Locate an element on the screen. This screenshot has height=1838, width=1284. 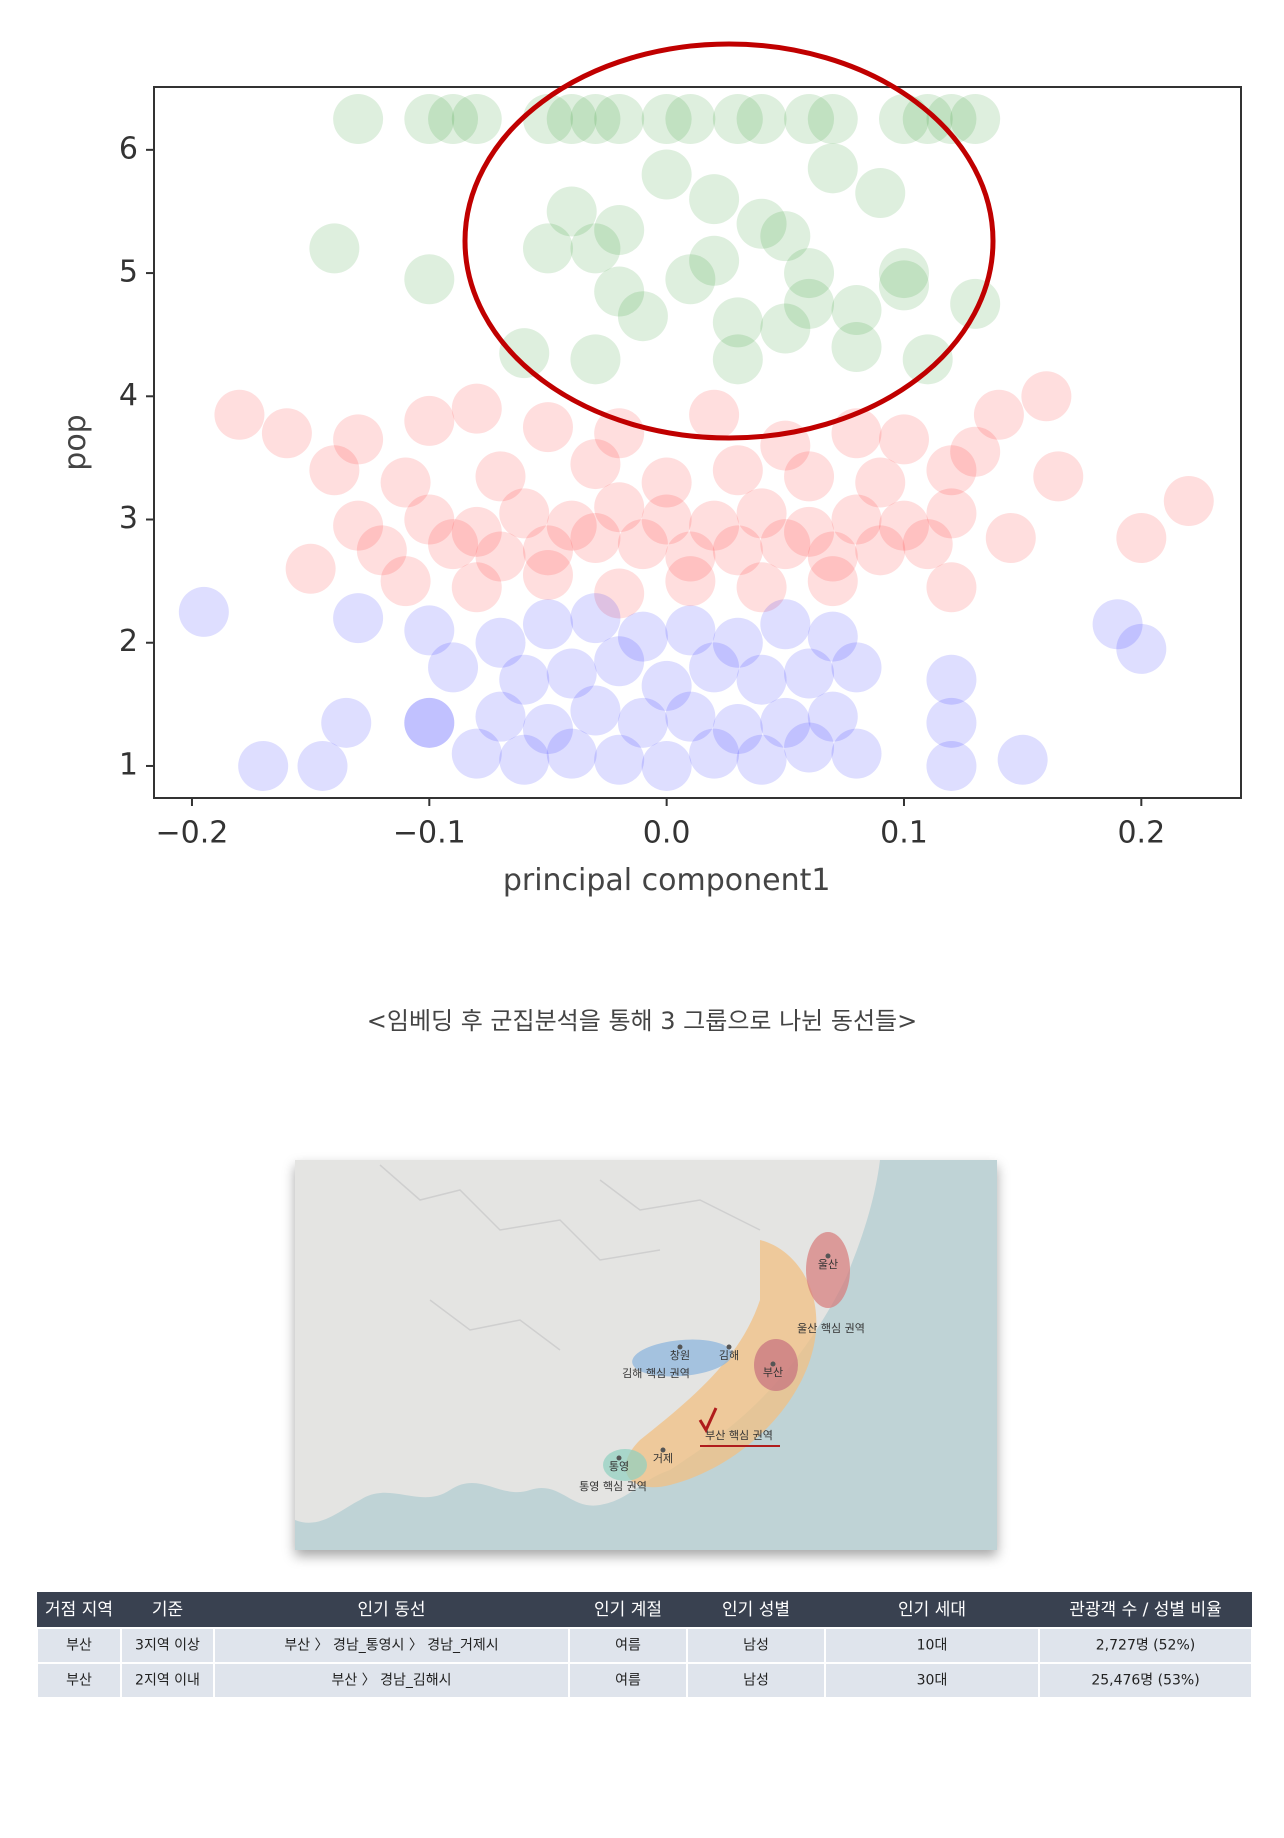
y-tick-label: 4 is located at coordinates (128, 395).